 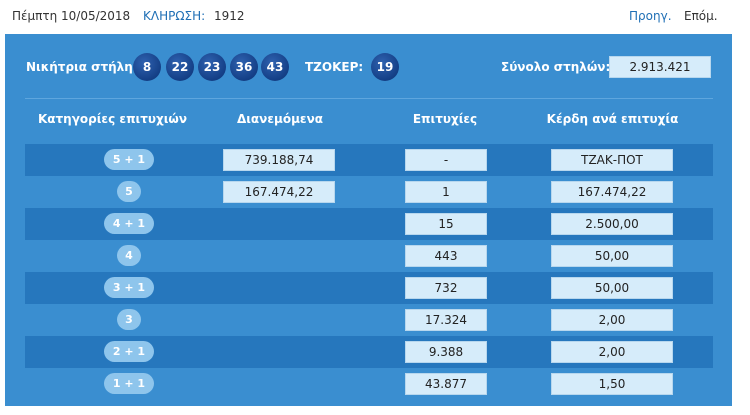 What do you see at coordinates (556, 67) in the screenshot?
I see `total-columns-label: Σύνολο στηλών:` at bounding box center [556, 67].